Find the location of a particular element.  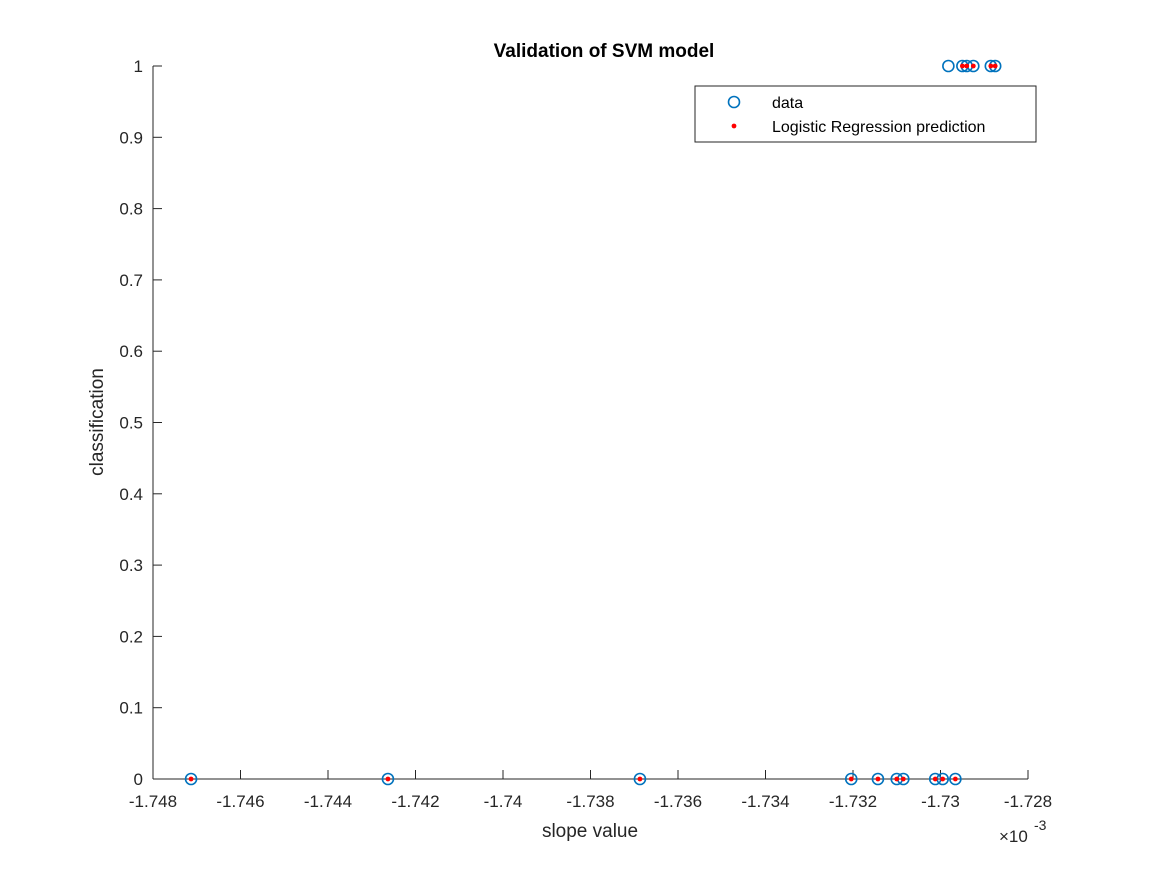

x-tick-label: -1.734 is located at coordinates (765, 801).